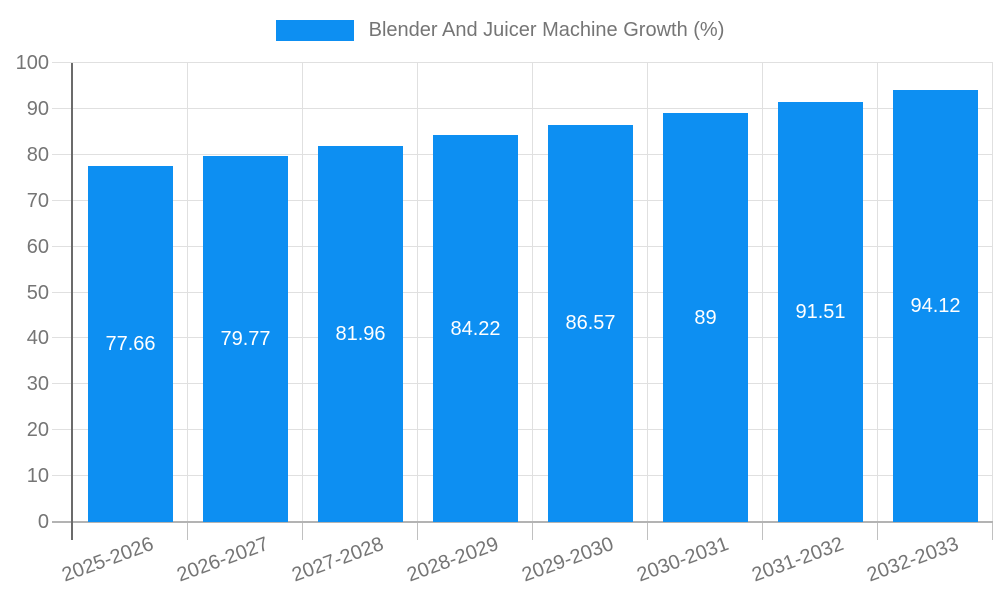 This screenshot has height=600, width=1000. I want to click on y-tick-label: 10, so click(37, 476).